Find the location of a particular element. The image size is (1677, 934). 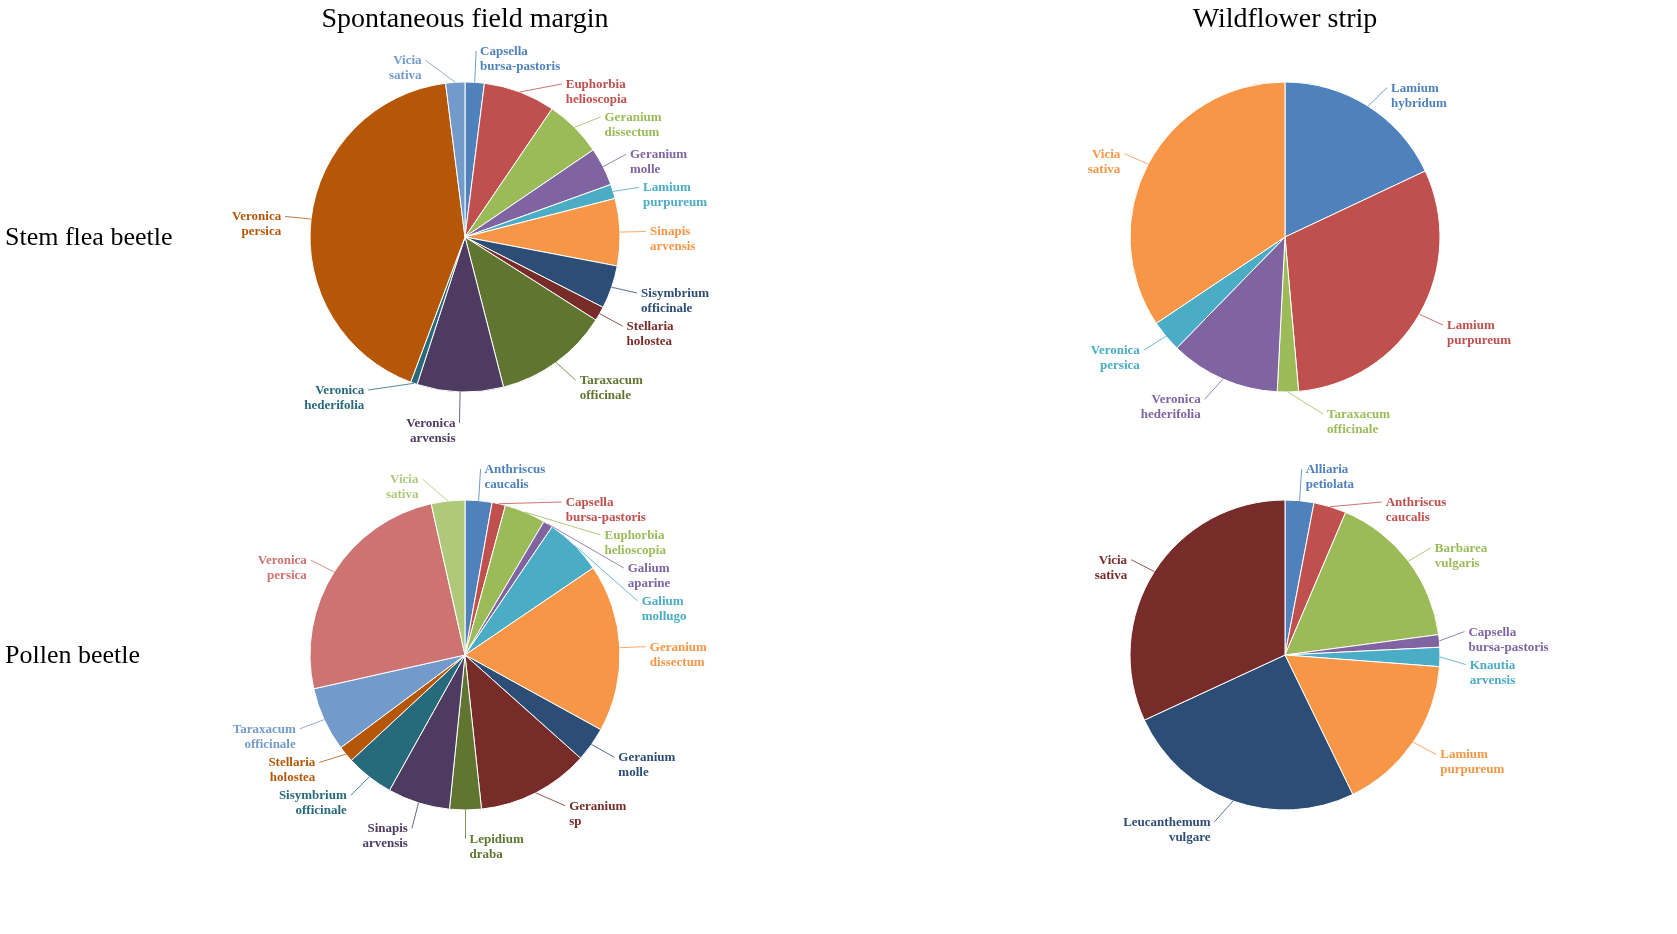

slice-label: Lepidium draba is located at coordinates (496, 845).